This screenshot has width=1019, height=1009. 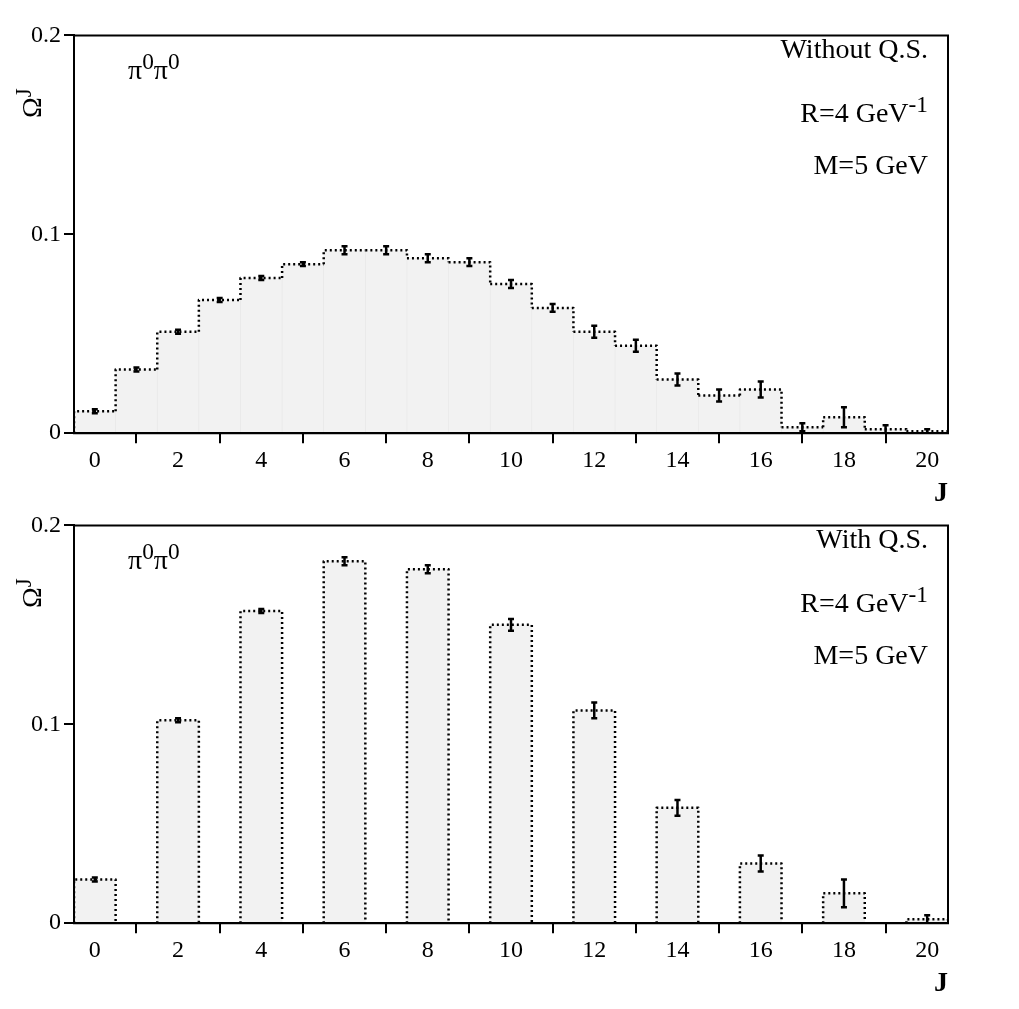 What do you see at coordinates (872, 539) in the screenshot?
I see `annotation: With Q.S.` at bounding box center [872, 539].